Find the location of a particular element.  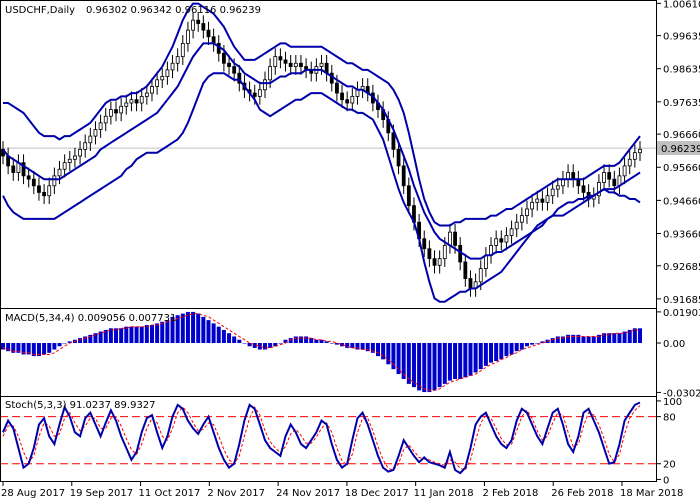

x-tick-label: 2 Nov 2017 is located at coordinates (236, 493).